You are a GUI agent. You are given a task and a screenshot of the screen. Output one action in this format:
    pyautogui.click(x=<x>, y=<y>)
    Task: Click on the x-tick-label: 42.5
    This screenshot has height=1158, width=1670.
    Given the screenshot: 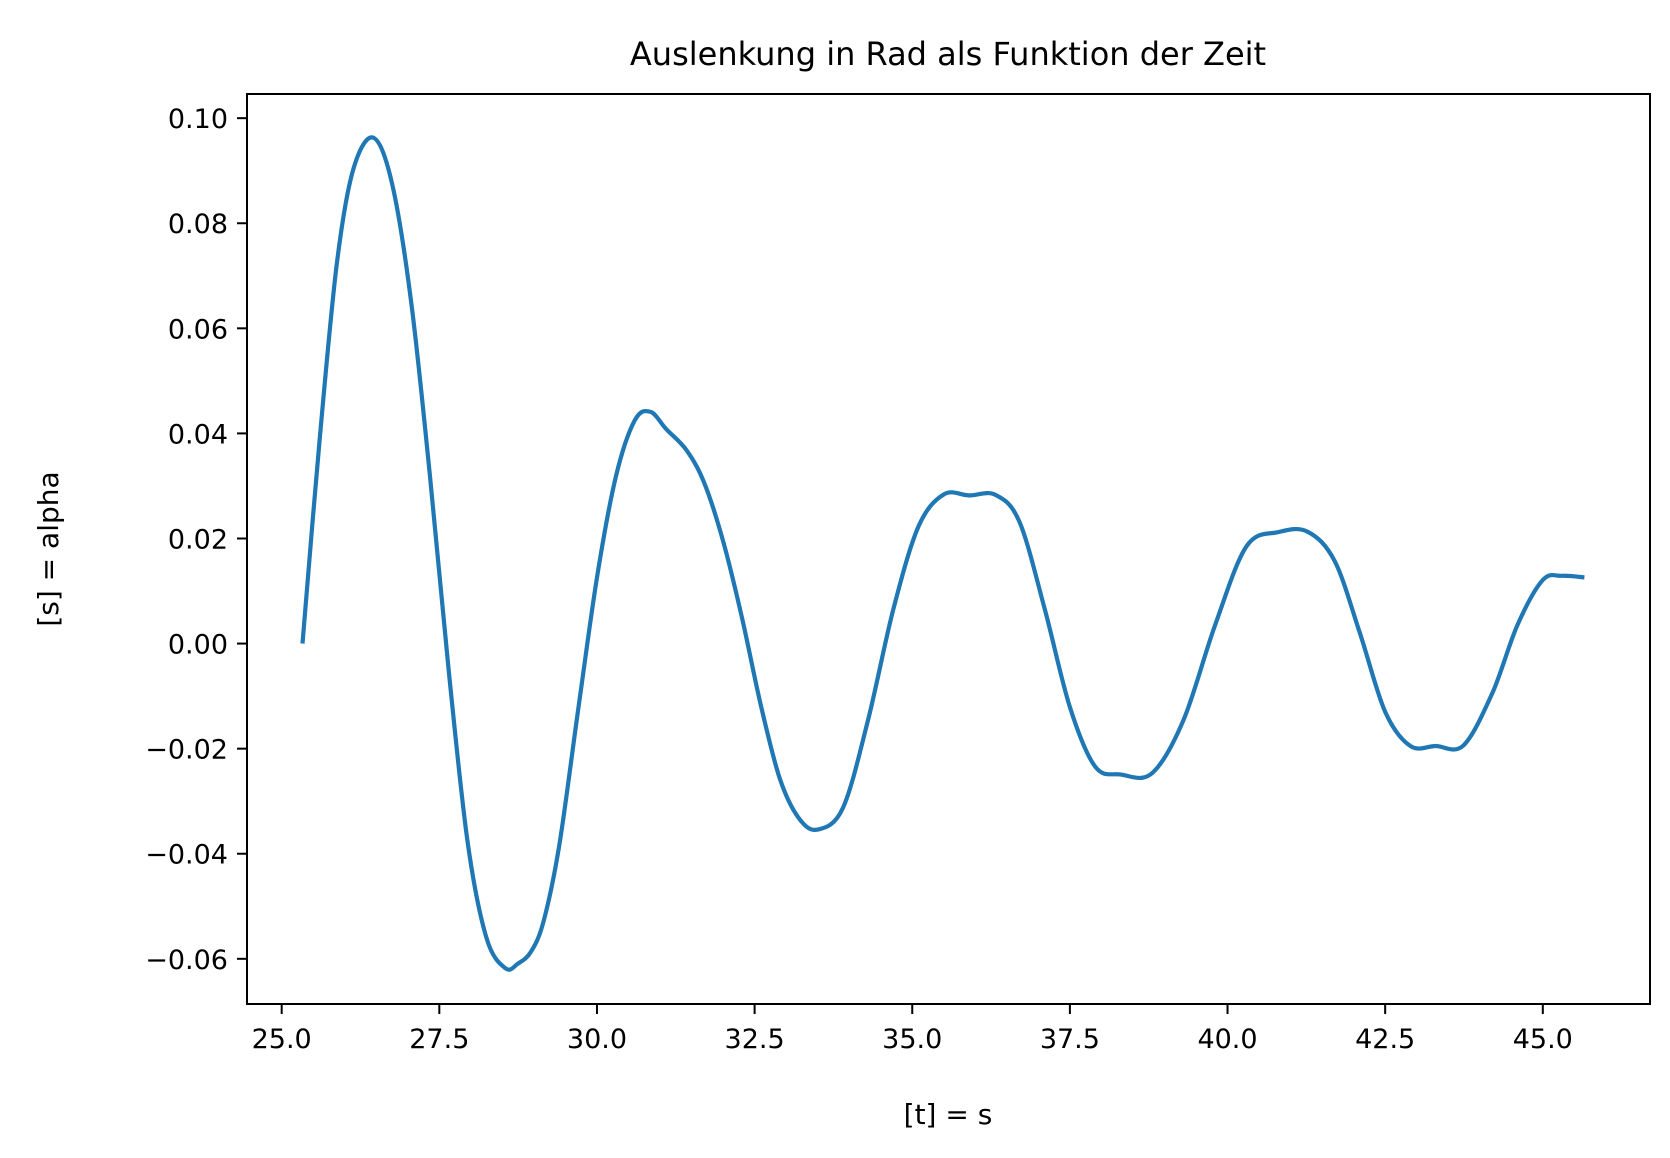 What is the action you would take?
    pyautogui.click(x=1385, y=1039)
    